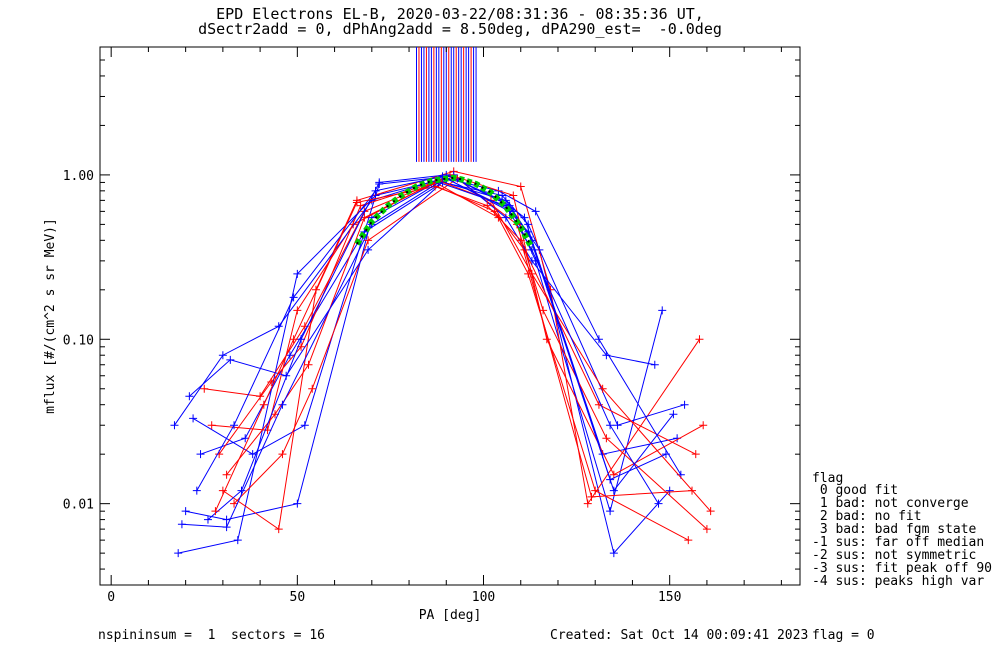 This screenshot has width=1000, height=650. What do you see at coordinates (894, 529) in the screenshot?
I see `legend-item: 3 bad: bad fgm state` at bounding box center [894, 529].